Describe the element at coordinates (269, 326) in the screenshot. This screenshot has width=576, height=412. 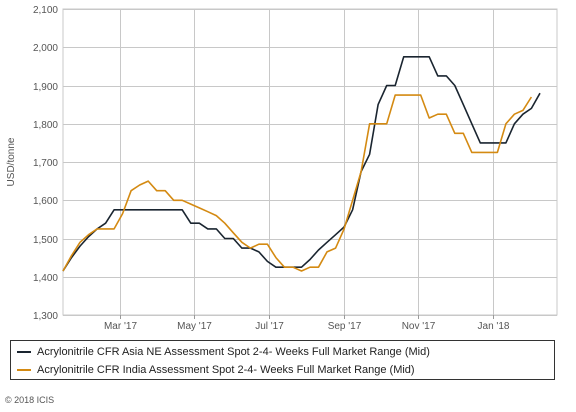
I see `x-tick-label: Jul '17` at that location.